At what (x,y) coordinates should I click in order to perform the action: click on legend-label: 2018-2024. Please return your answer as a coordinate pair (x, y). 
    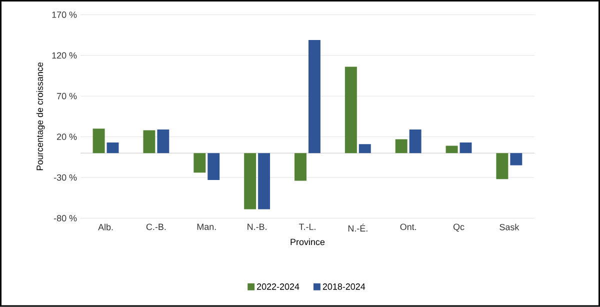
    Looking at the image, I should click on (344, 287).